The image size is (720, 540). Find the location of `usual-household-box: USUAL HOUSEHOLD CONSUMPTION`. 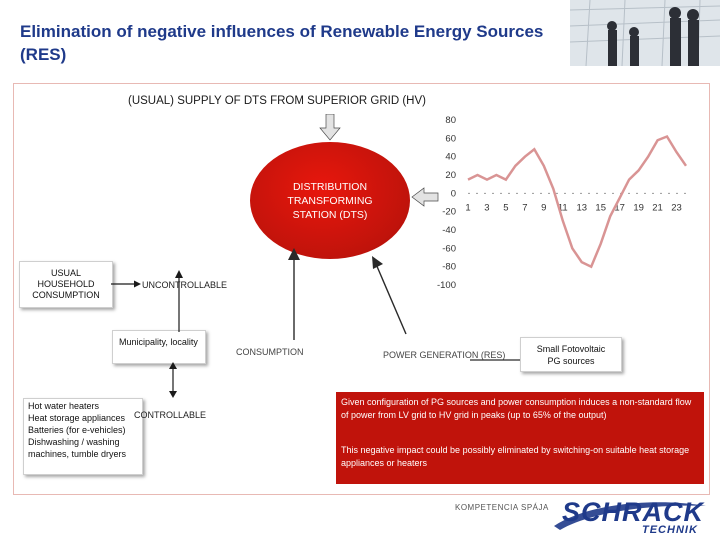

usual-household-box: USUAL HOUSEHOLD CONSUMPTION is located at coordinates (66, 284).